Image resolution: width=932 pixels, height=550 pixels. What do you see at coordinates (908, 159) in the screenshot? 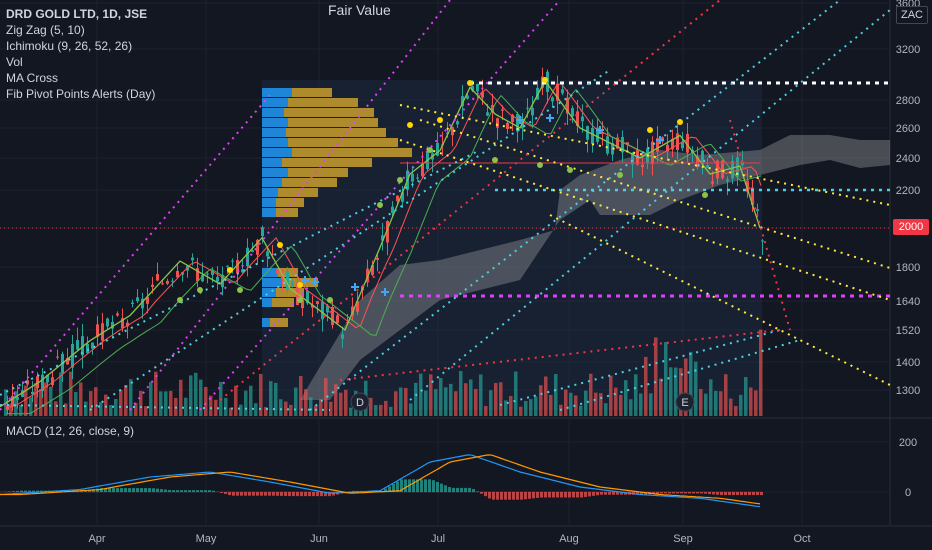
I see `price-tick-label: 2400` at bounding box center [908, 159].